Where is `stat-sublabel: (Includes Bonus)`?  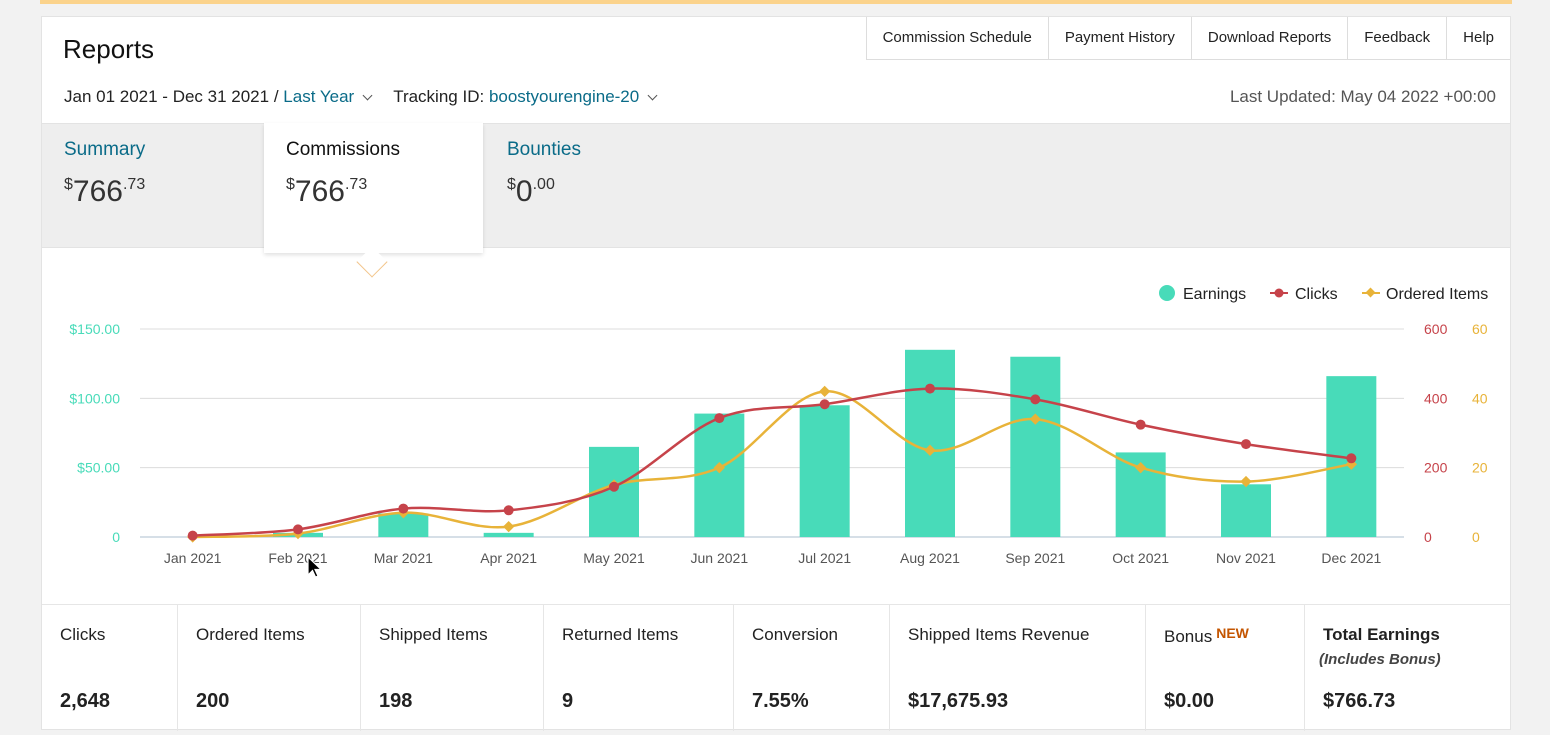
stat-sublabel: (Includes Bonus) is located at coordinates (1380, 659).